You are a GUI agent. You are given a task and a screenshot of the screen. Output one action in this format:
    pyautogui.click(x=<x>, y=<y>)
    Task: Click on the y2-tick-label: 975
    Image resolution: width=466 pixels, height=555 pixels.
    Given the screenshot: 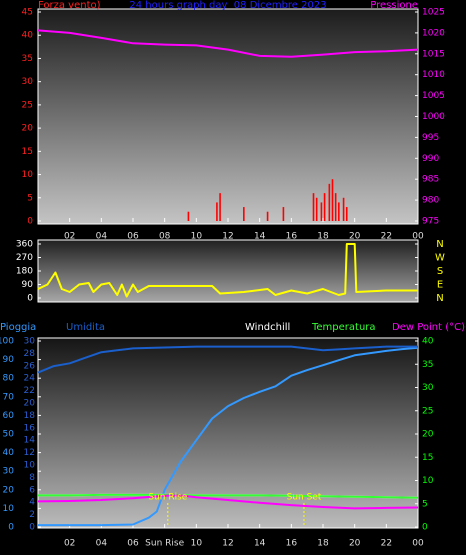 What is the action you would take?
    pyautogui.click(x=430, y=222)
    